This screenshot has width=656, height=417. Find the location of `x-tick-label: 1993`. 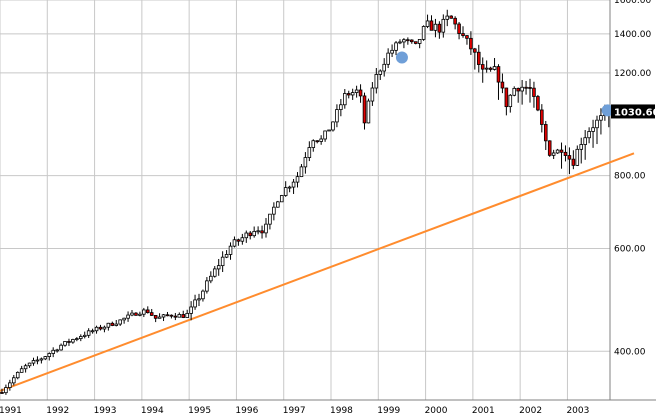

x-tick-label: 1993 is located at coordinates (105, 411).